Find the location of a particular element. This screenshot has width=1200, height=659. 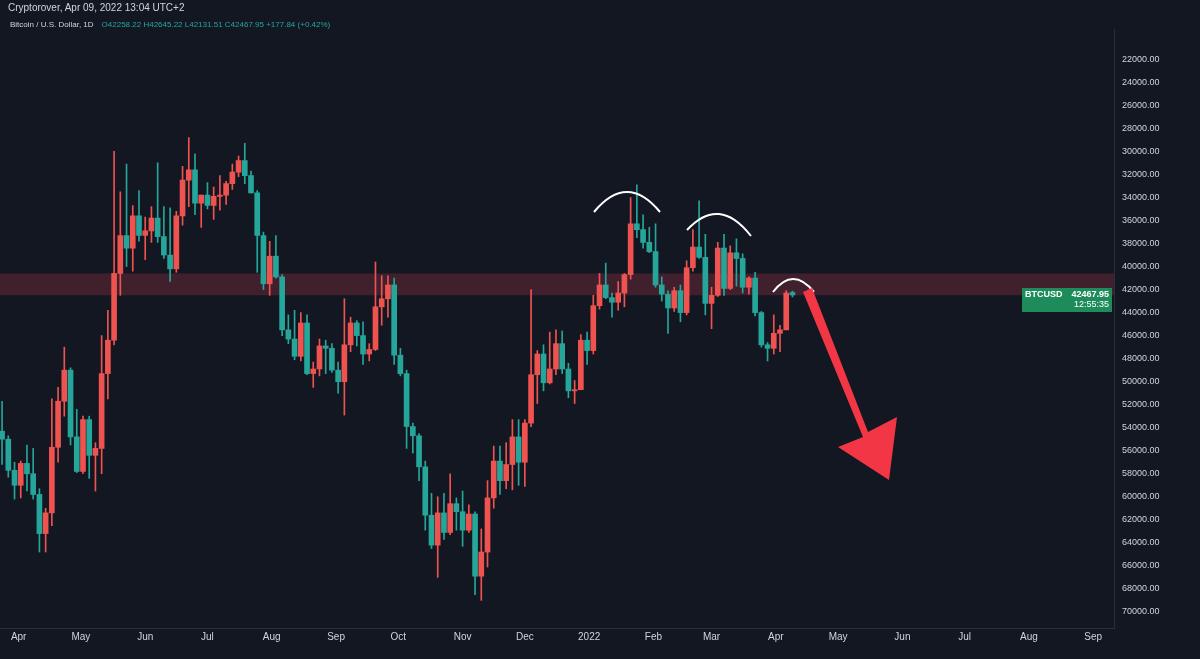

y-tick-label: 46000.00 is located at coordinates (1141, 335).